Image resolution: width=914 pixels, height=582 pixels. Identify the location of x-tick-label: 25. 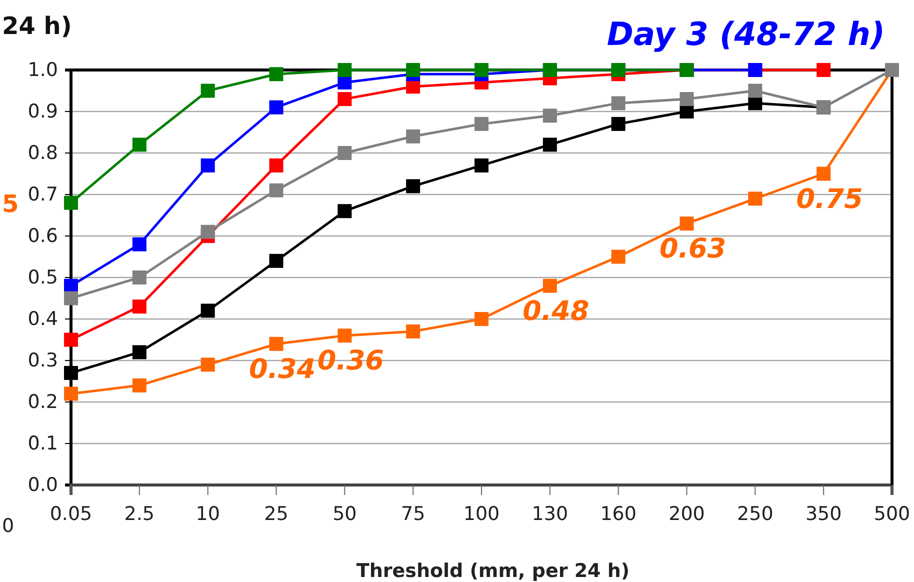
(276, 514).